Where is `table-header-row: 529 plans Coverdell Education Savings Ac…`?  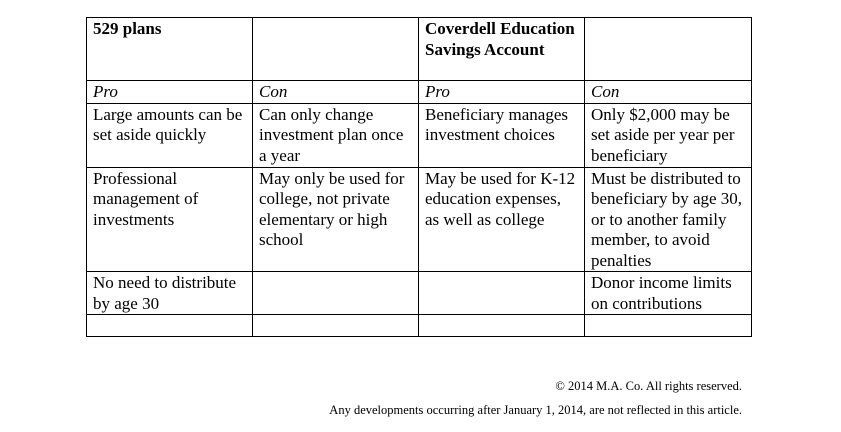
table-header-row: 529 plans Coverdell Education Savings Ac… is located at coordinates (419, 49).